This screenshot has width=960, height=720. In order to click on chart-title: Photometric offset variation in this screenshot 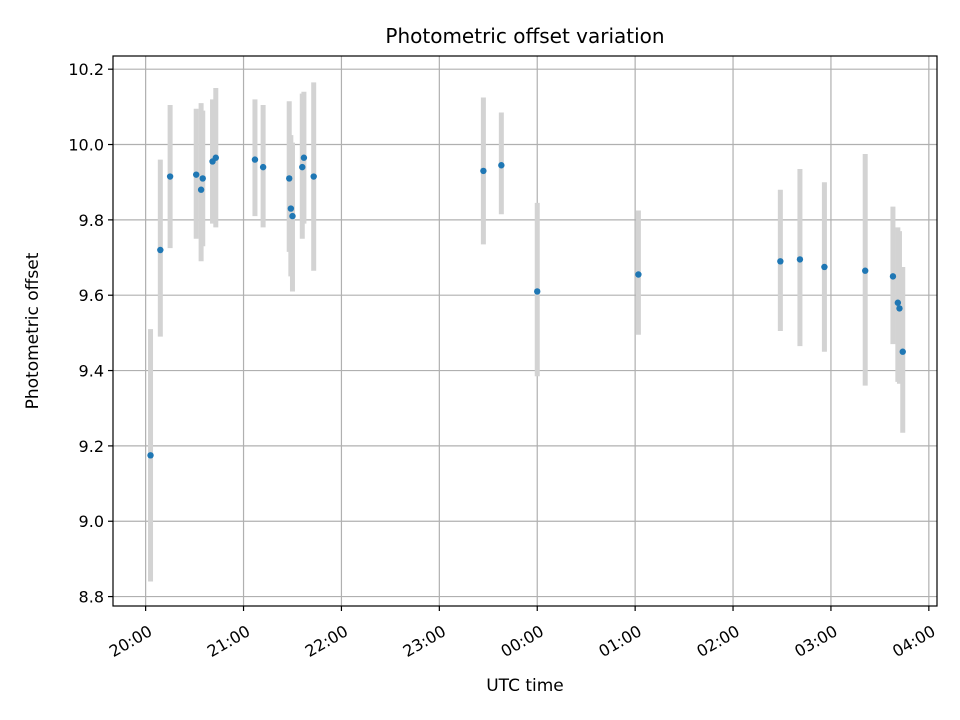, I will do `click(524, 36)`.